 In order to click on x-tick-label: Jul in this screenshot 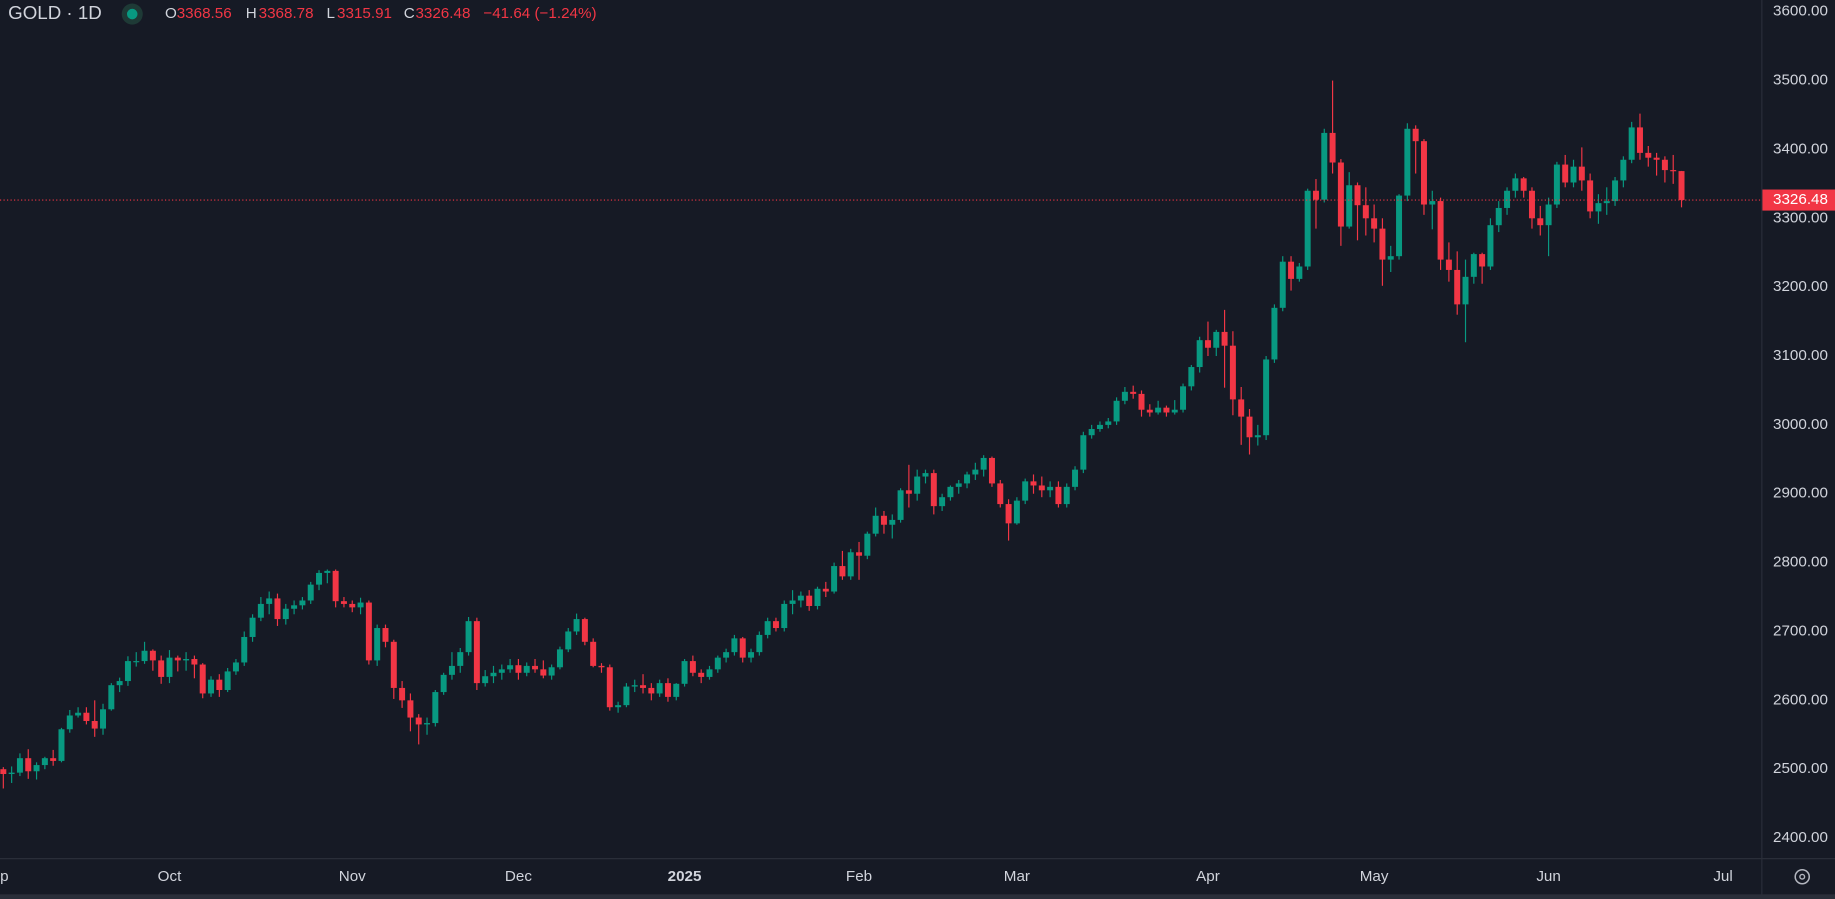, I will do `click(1722, 876)`.